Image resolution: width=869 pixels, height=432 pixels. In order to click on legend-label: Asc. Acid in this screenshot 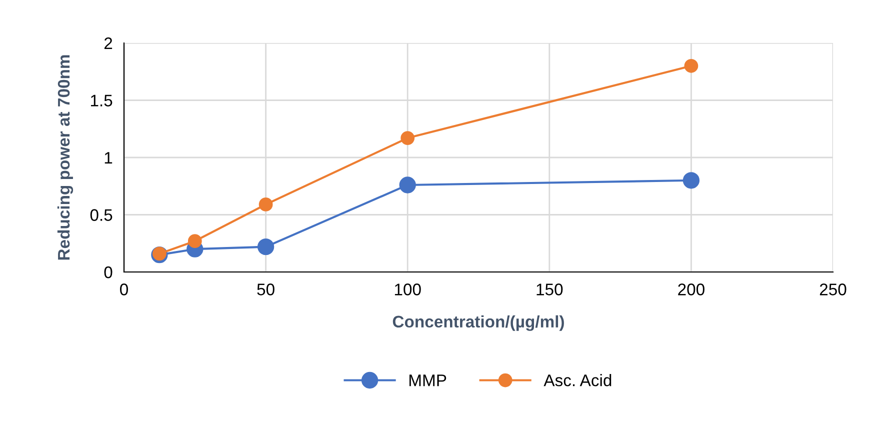, I will do `click(578, 380)`.